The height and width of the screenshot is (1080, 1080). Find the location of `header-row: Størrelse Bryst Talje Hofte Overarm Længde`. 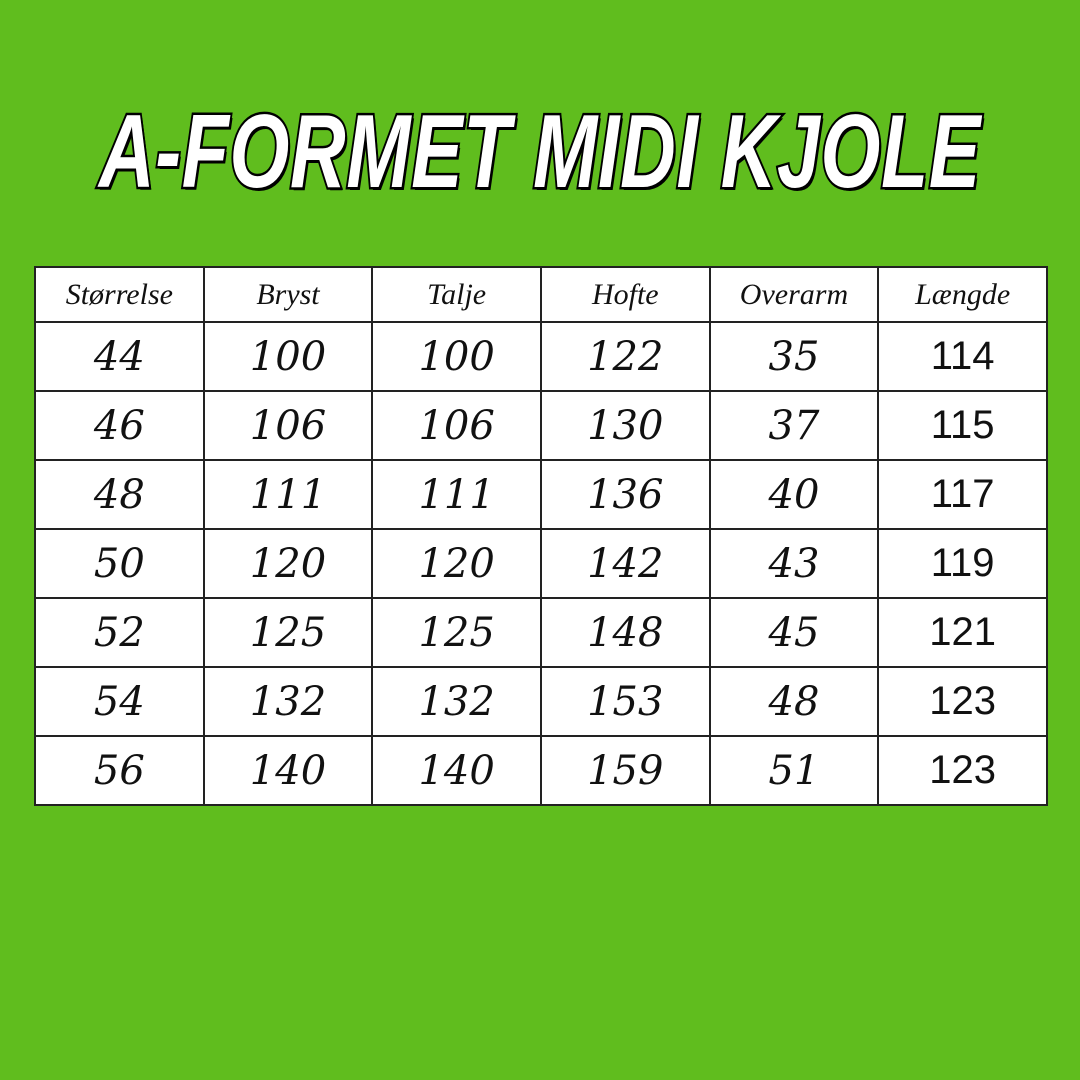

header-row: Størrelse Bryst Talje Hofte Overarm Længde is located at coordinates (541, 294).